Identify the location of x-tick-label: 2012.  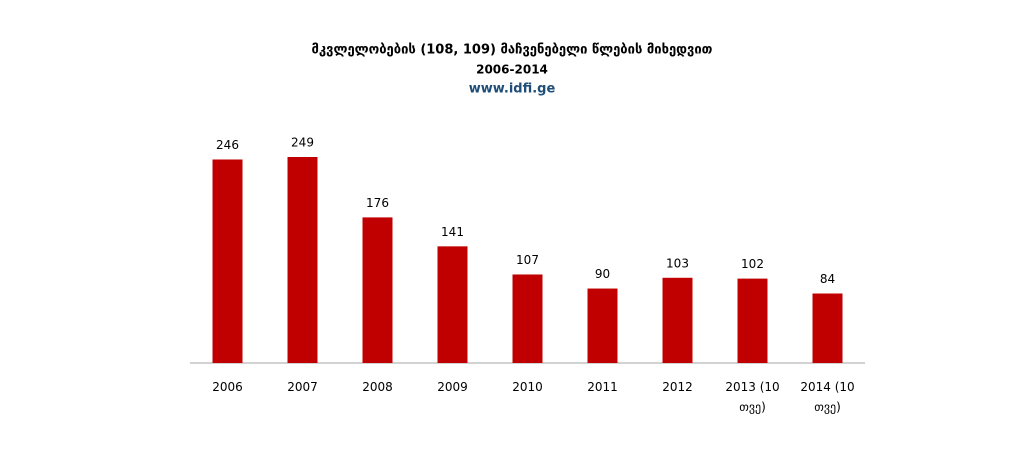
(677, 387).